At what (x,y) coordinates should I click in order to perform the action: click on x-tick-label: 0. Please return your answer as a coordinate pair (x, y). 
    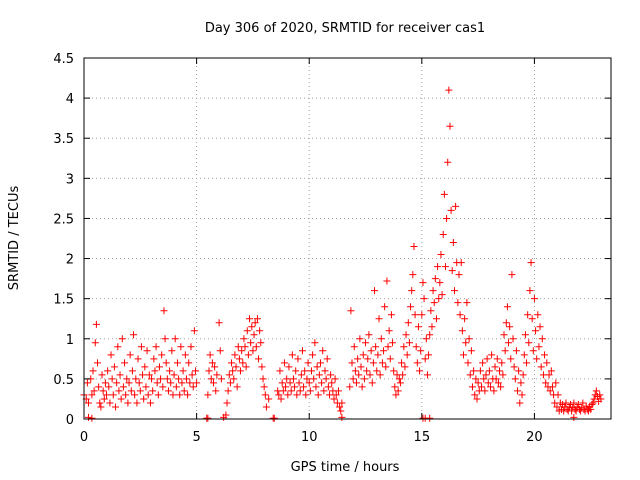
    Looking at the image, I should click on (84, 437).